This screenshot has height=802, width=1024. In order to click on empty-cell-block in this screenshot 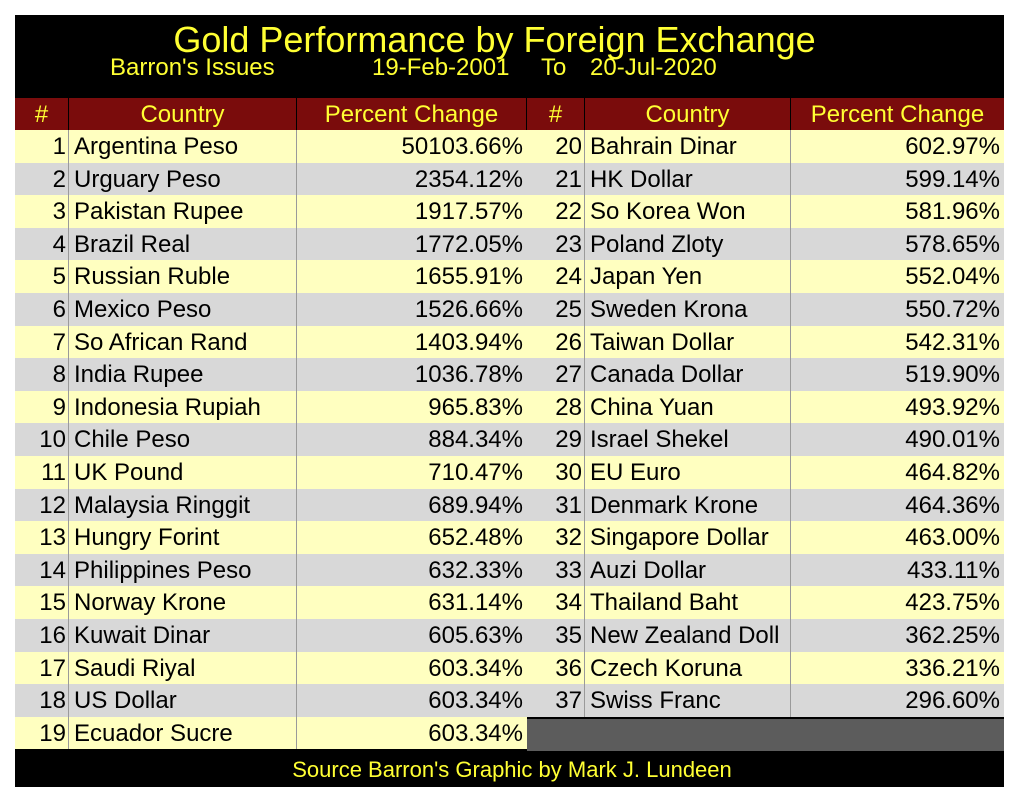, I will do `click(765, 735)`.